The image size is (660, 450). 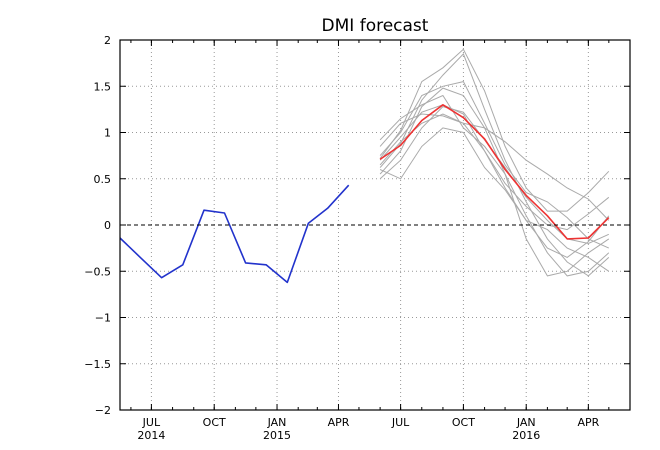 What do you see at coordinates (151, 435) in the screenshot?
I see `x-tick-year-label: 2014` at bounding box center [151, 435].